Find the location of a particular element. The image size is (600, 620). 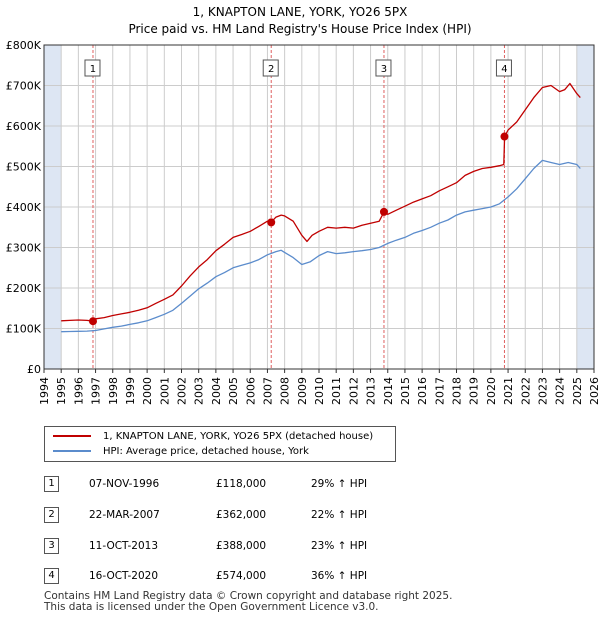

x-tick-label: 2013 is located at coordinates (371, 391).